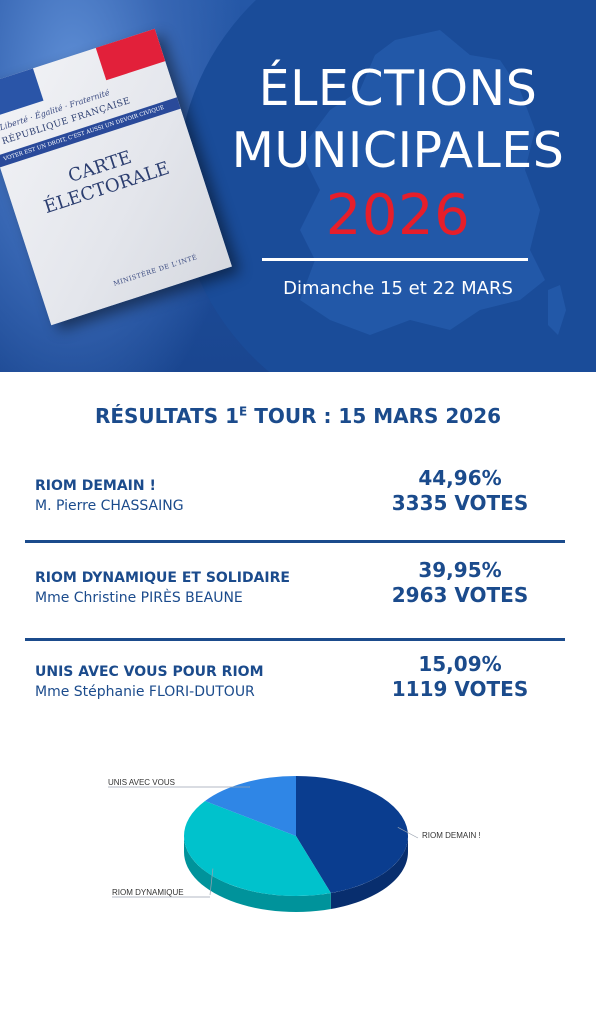 This screenshot has width=596, height=1024. I want to click on title-municipales: MUNICIPALES, so click(398, 150).